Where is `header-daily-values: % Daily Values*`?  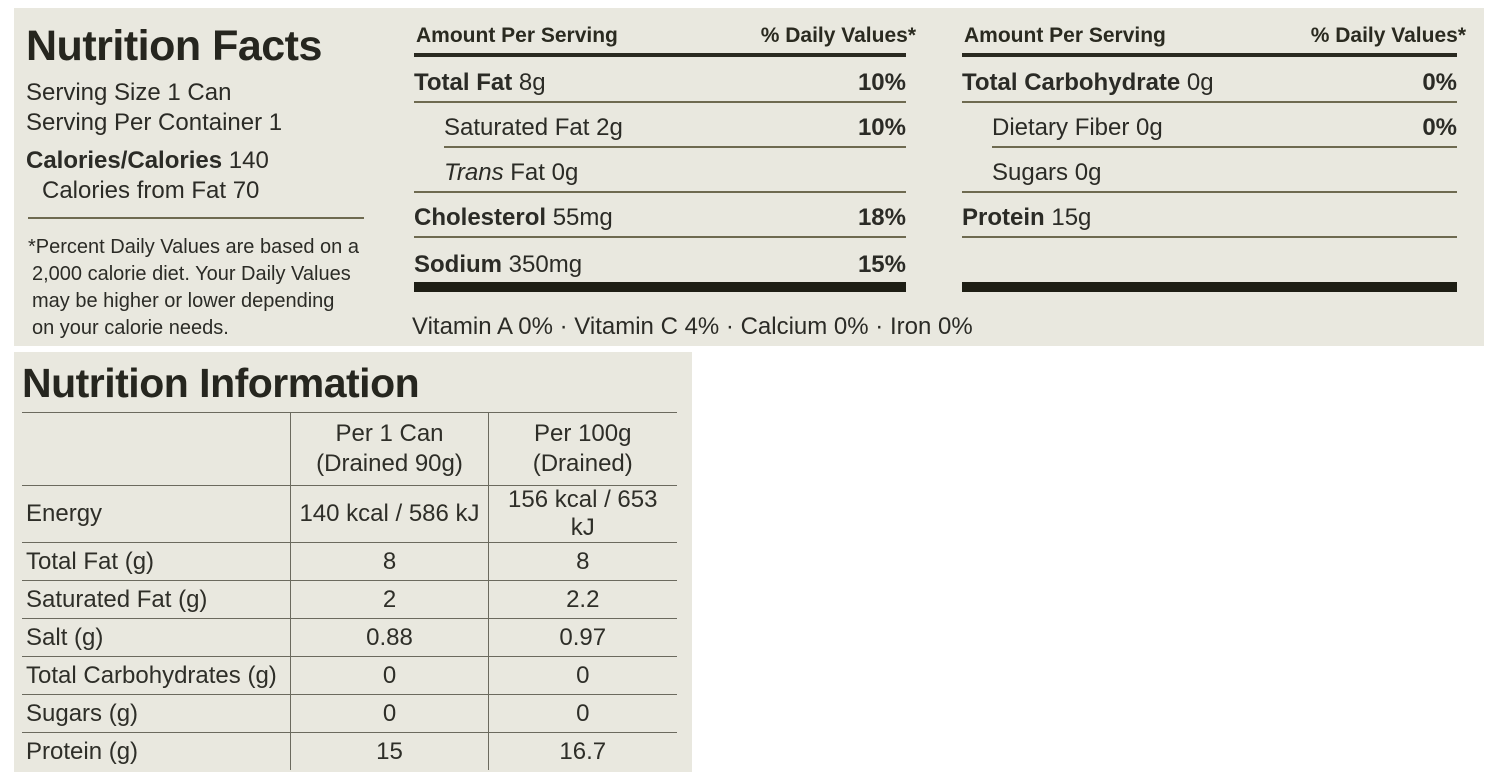
header-daily-values: % Daily Values* is located at coordinates (838, 35).